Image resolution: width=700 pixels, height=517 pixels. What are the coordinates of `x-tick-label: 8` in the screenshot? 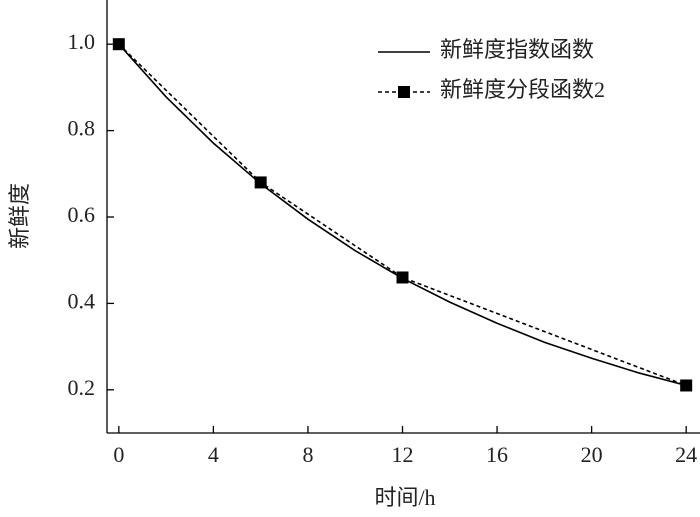 It's located at (307, 454).